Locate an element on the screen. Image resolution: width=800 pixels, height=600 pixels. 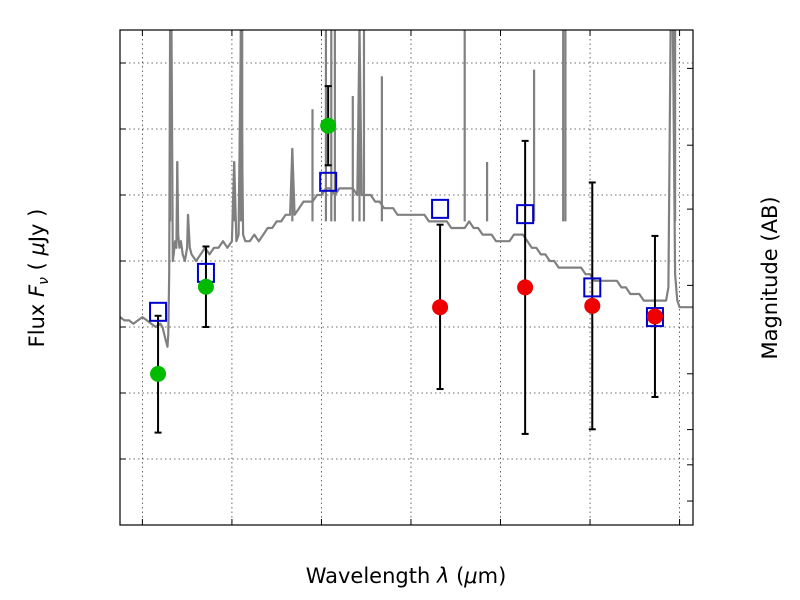
y-axis-right-title: Magnitude (AB) is located at coordinates (770, 277).